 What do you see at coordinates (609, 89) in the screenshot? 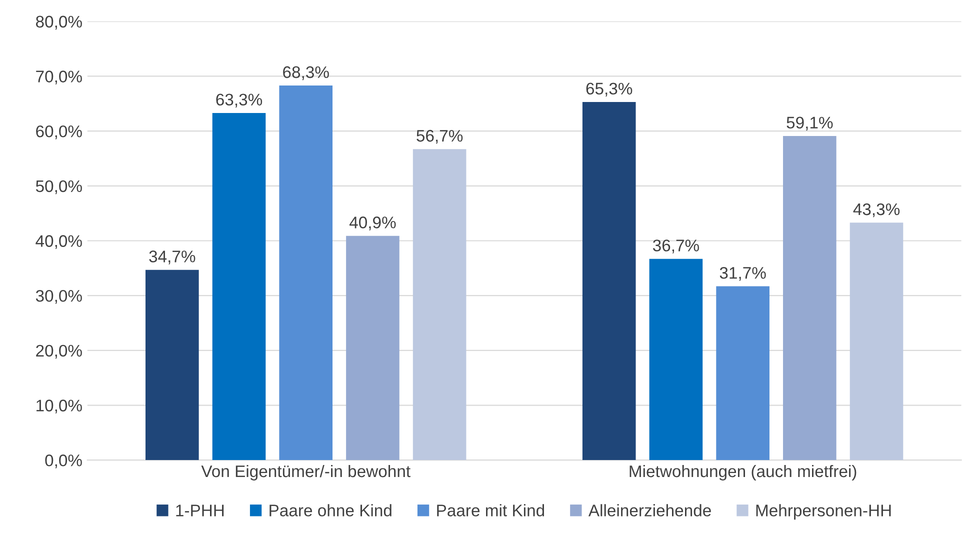
I see `data-label: 65,3%` at bounding box center [609, 89].